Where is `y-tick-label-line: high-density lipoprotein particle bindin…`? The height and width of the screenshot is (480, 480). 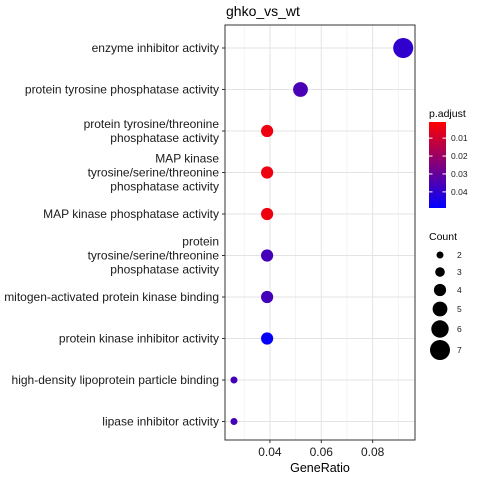 y-tick-label-line: high-density lipoprotein particle bindin… is located at coordinates (115, 380).